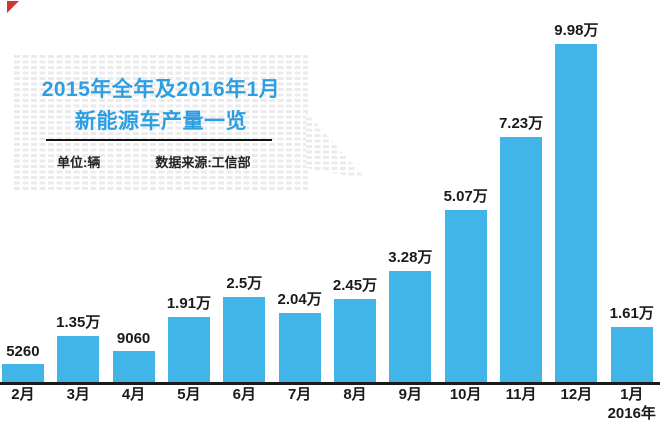  I want to click on x-axis-label: 7月, so click(299, 394).